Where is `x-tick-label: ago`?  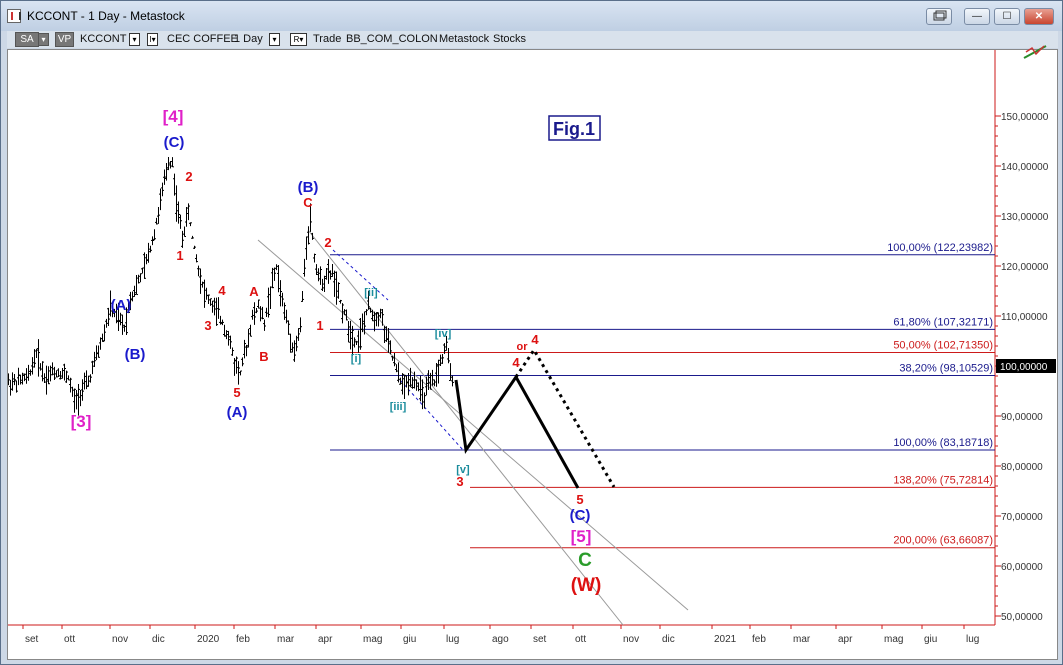
x-tick-label: ago is located at coordinates (500, 639).